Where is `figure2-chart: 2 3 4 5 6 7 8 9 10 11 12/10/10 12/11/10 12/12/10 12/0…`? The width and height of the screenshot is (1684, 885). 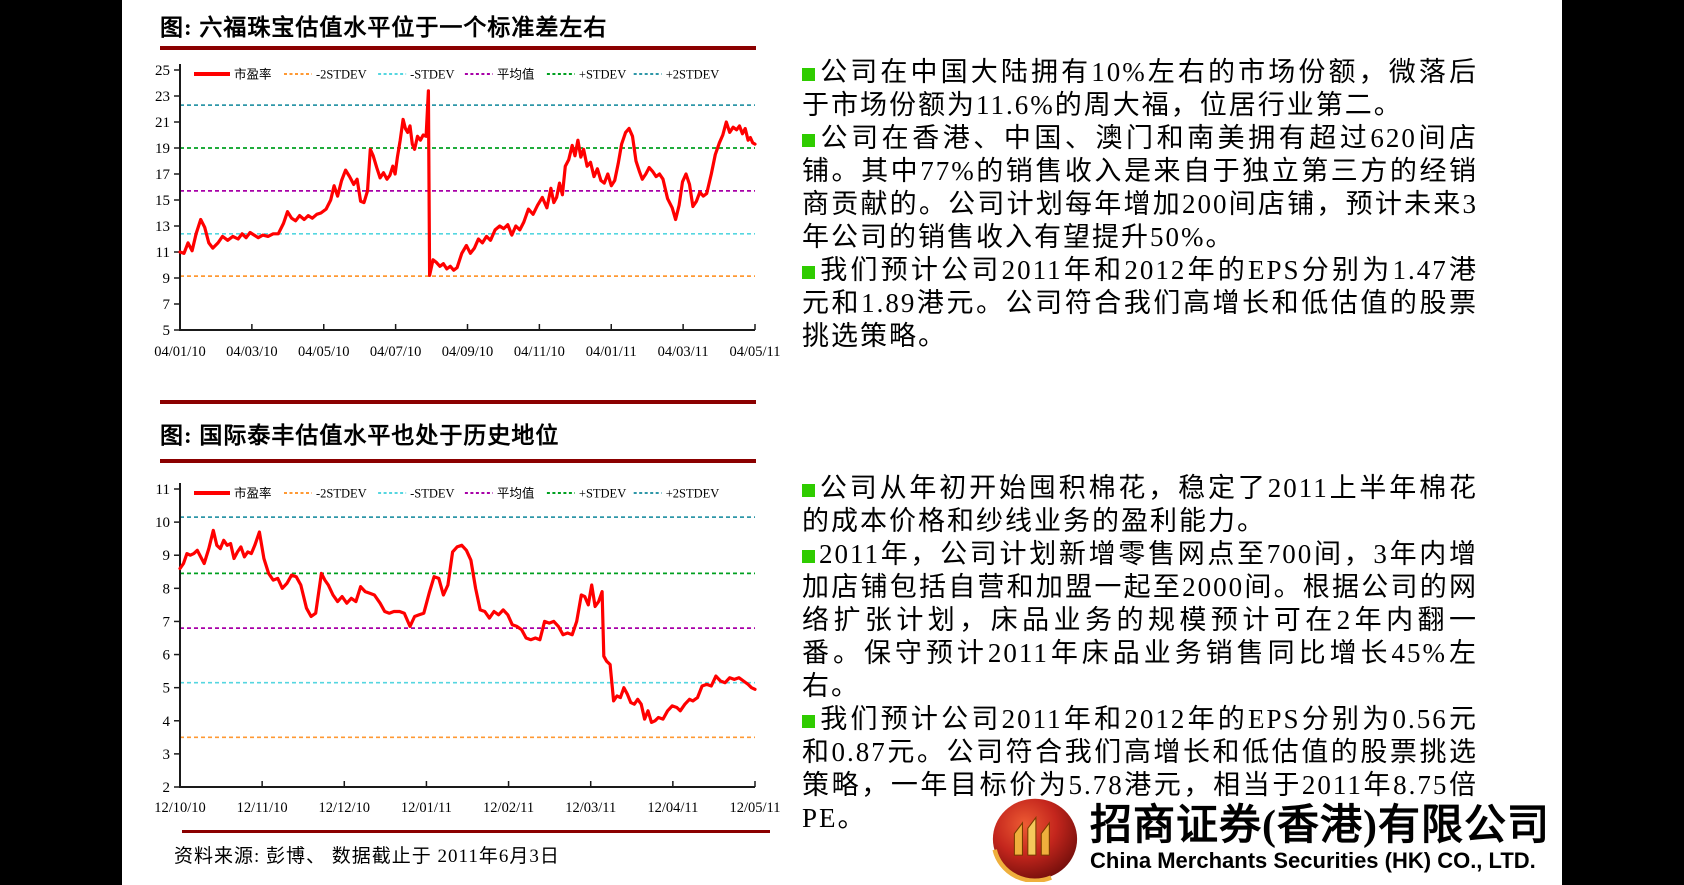 figure2-chart: 2 3 4 5 6 7 8 9 10 11 12/10/10 12/11/10 12/12/10 12/0… is located at coordinates (467, 649).